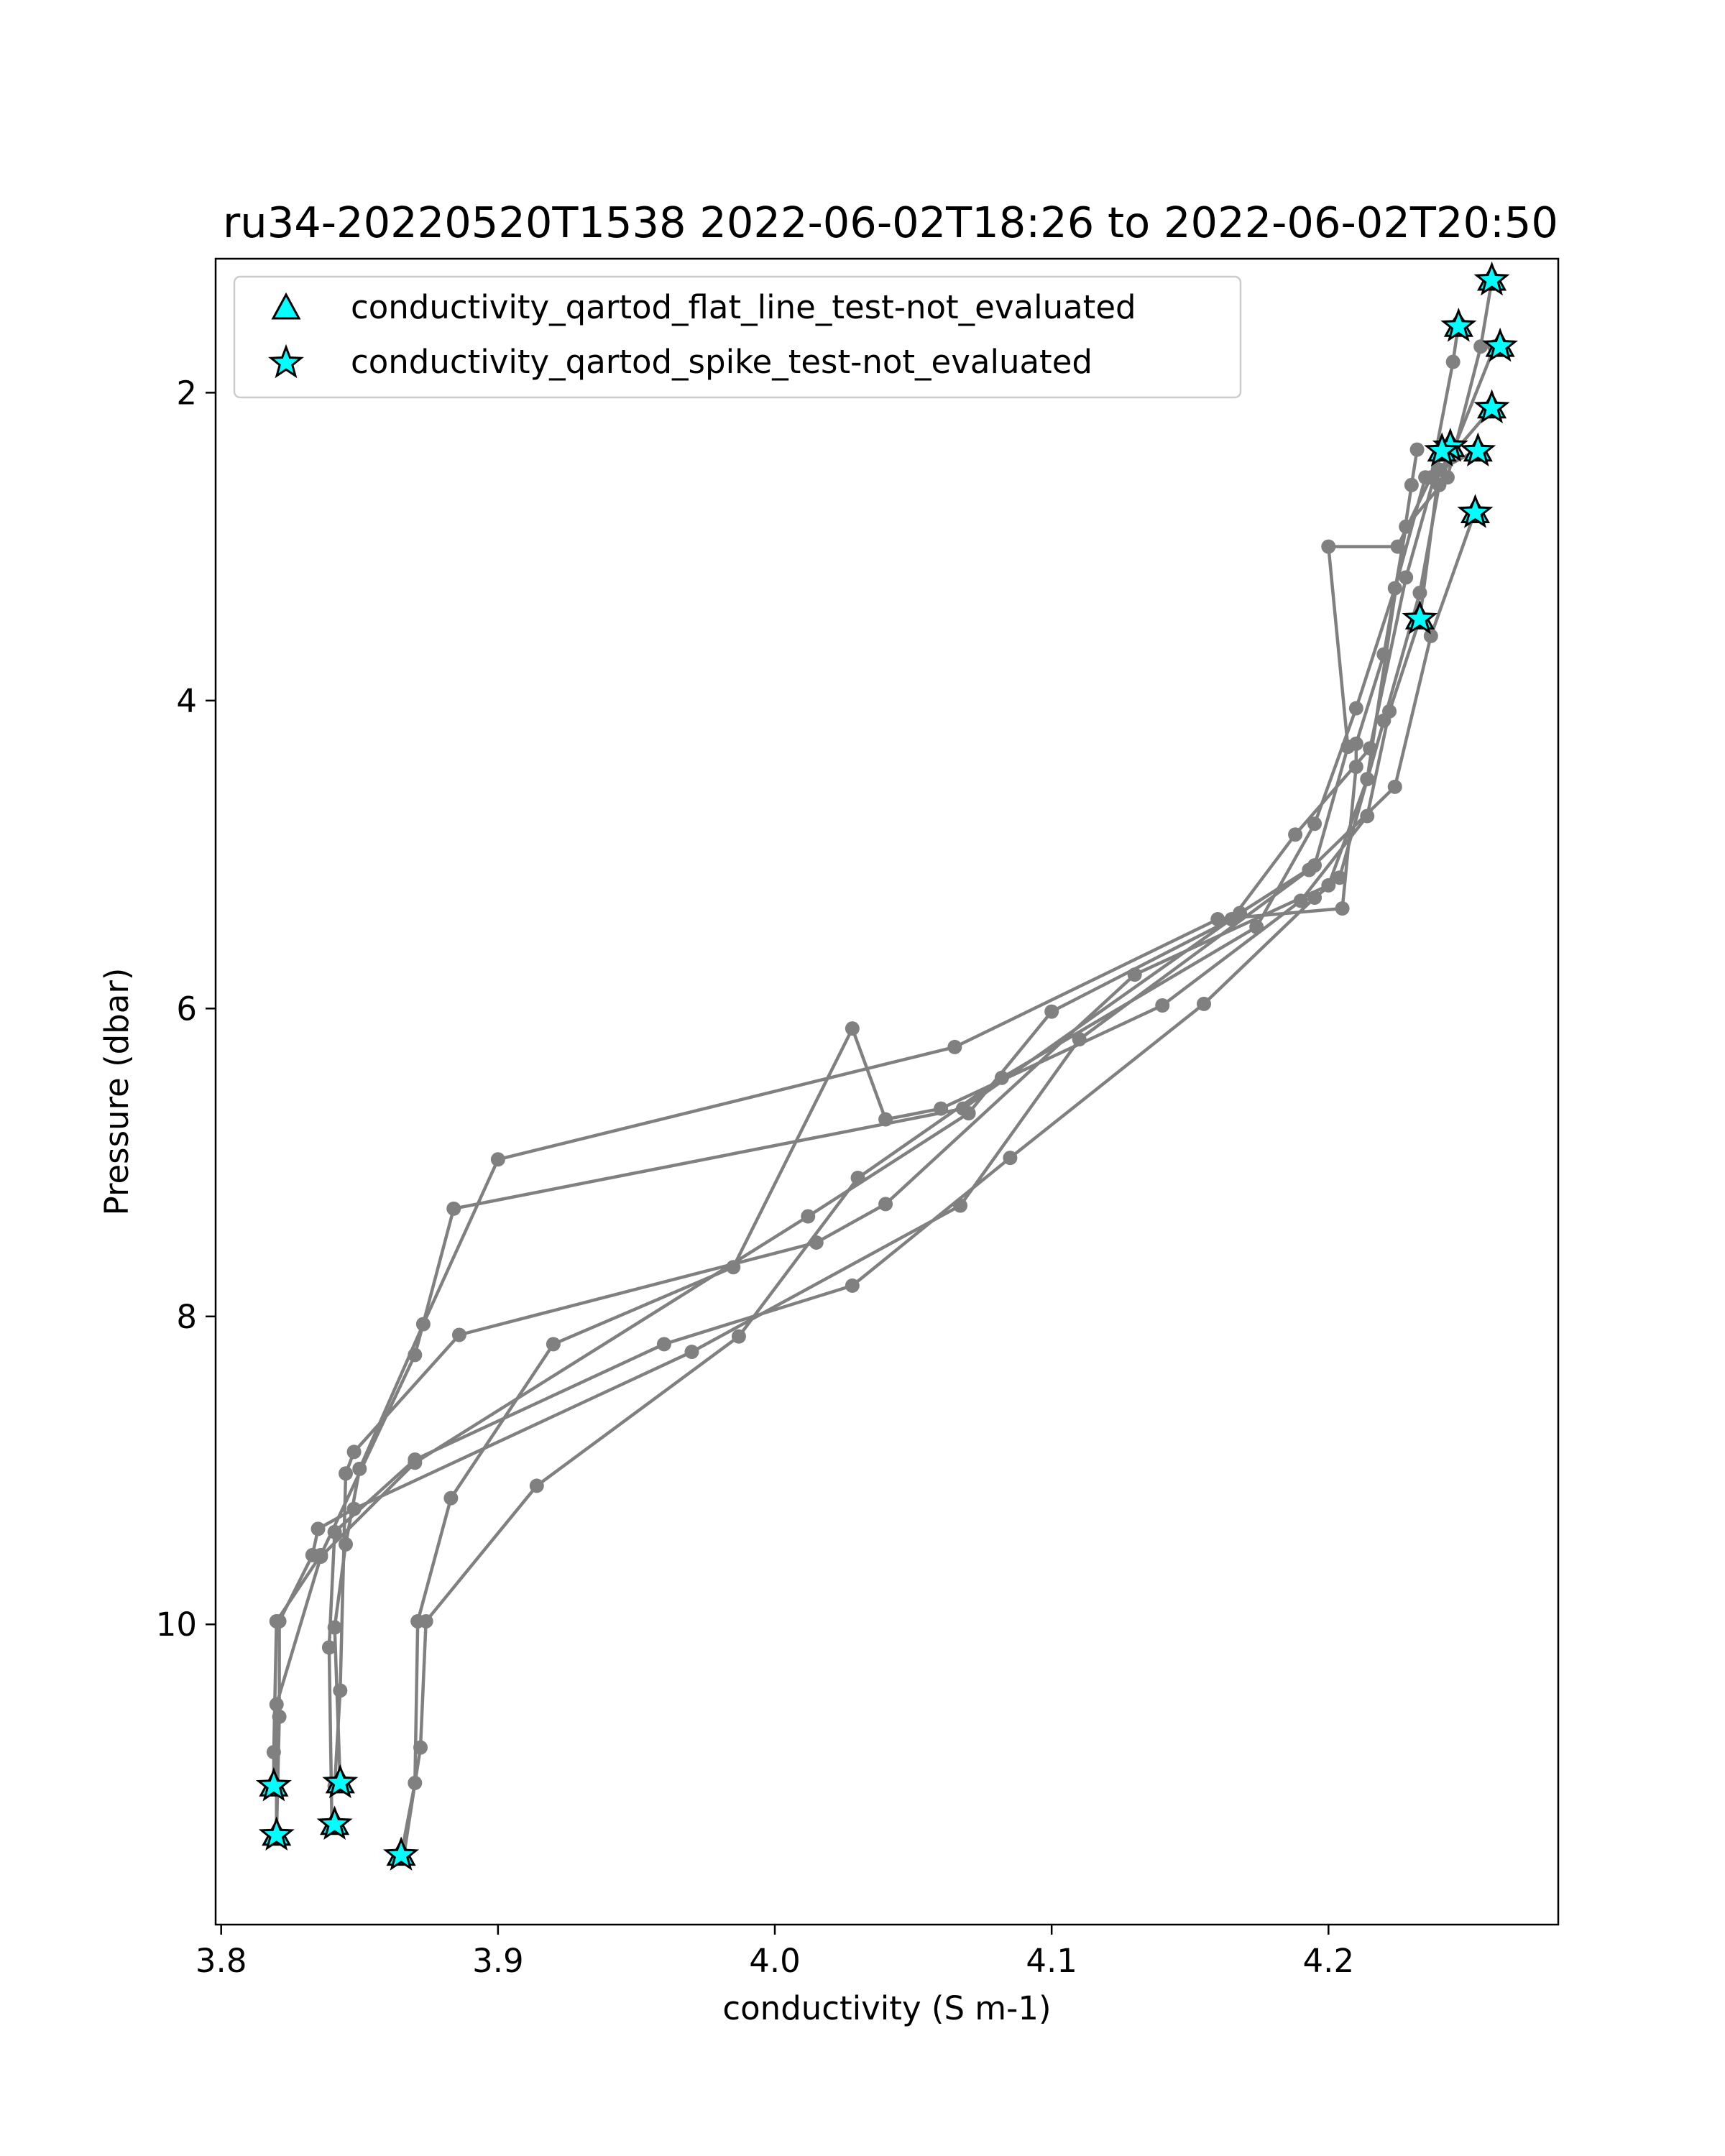 The image size is (1725, 2156). I want to click on legend-star-icon, so click(286, 361).